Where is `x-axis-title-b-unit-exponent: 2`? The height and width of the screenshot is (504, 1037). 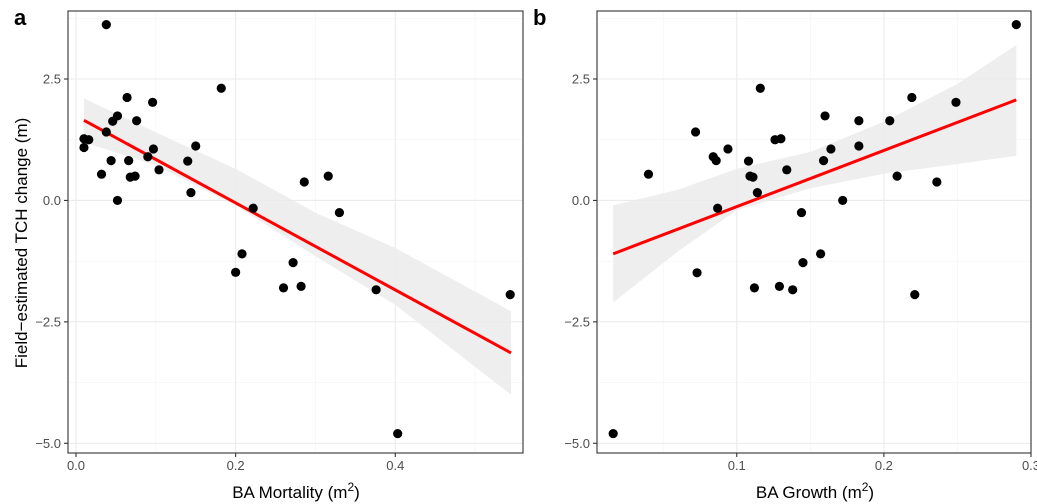
x-axis-title-b-unit-exponent: 2 is located at coordinates (865, 487).